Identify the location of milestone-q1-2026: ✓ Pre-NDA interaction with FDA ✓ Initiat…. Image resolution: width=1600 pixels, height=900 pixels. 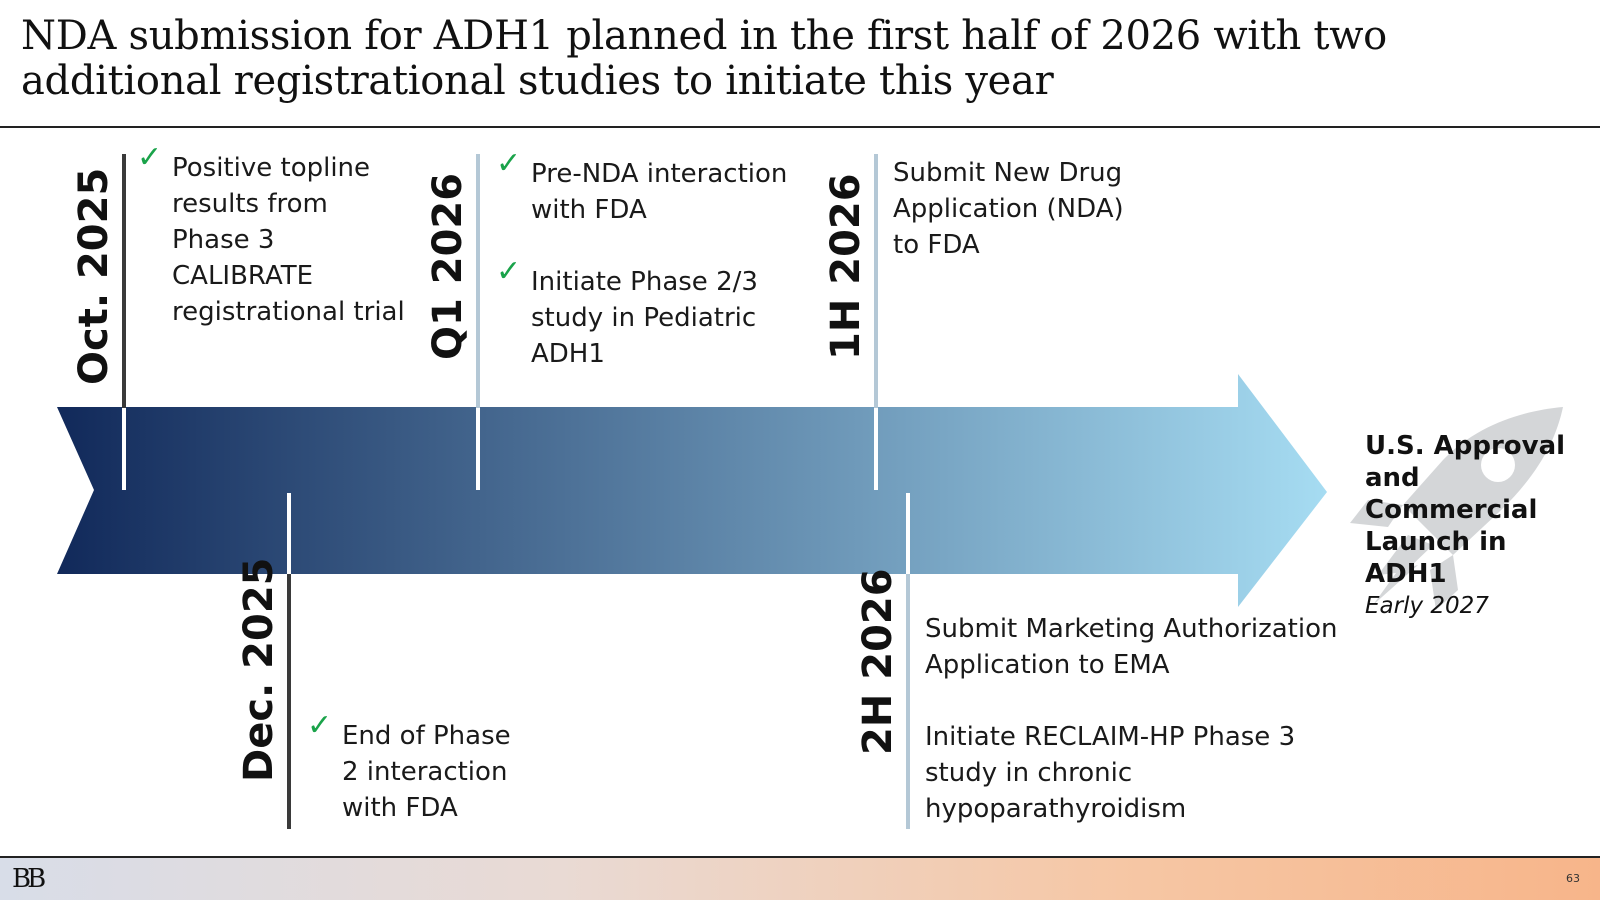
(642, 259).